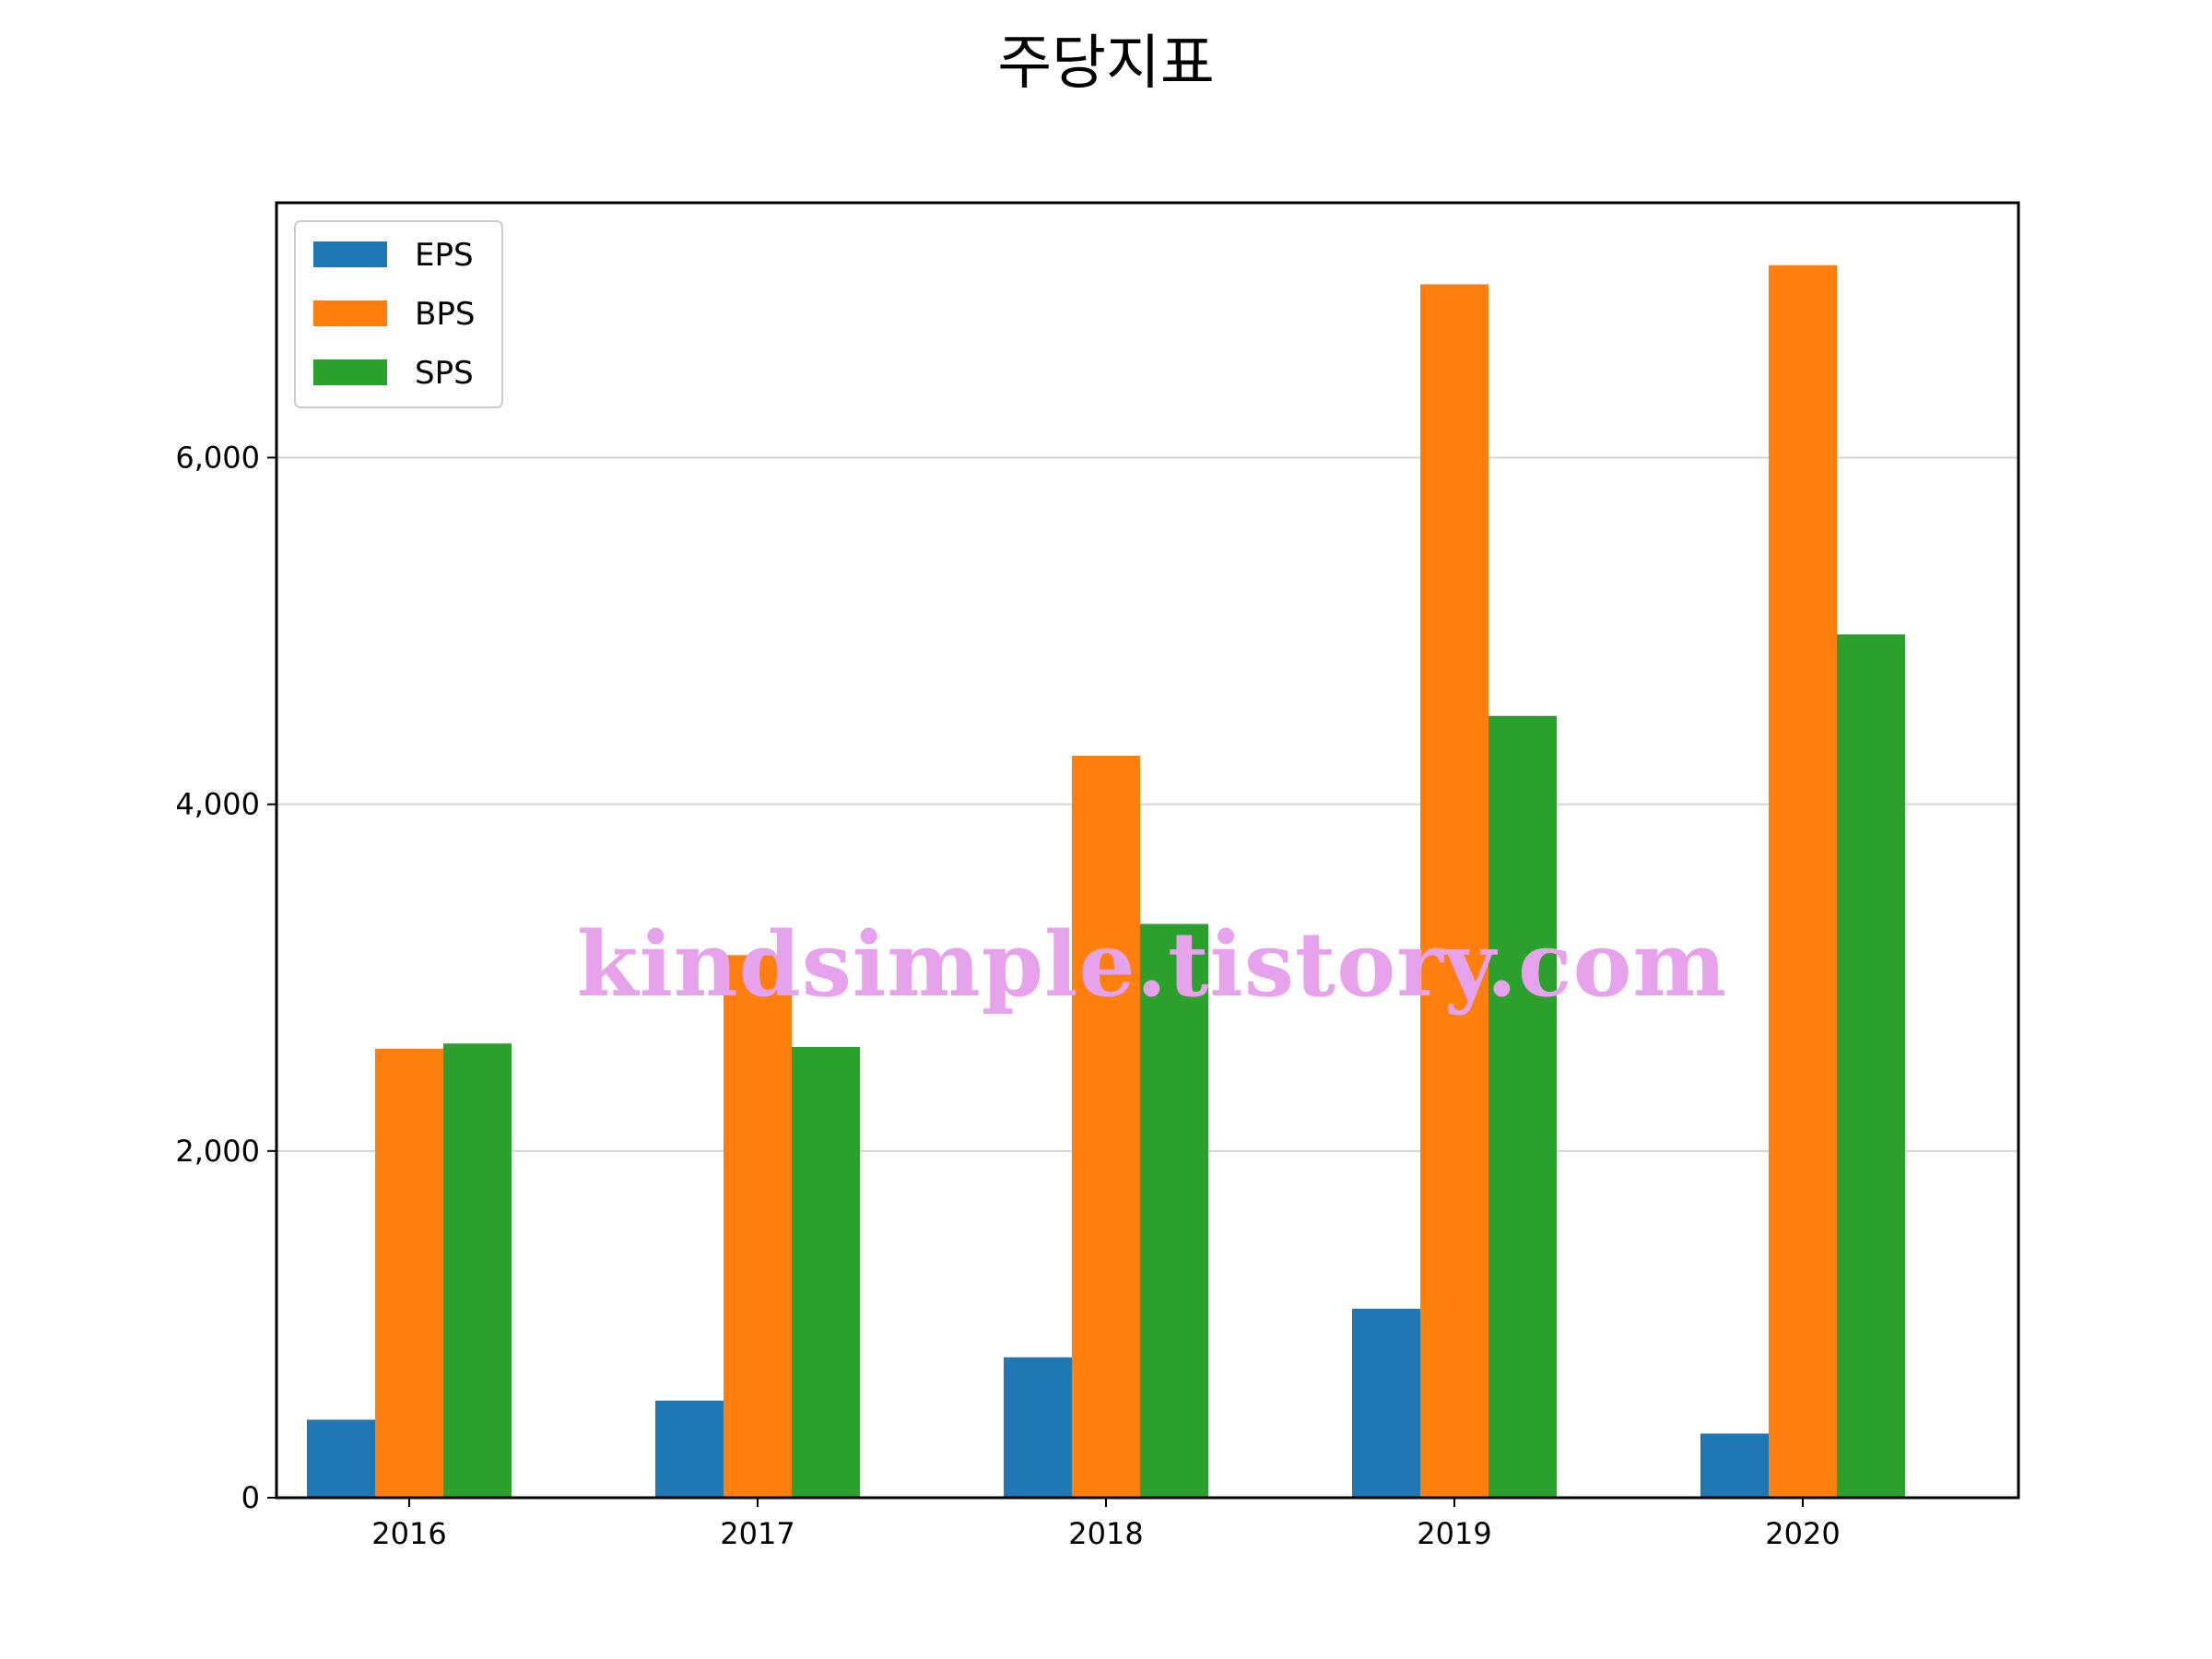  Describe the element at coordinates (408, 1533) in the screenshot. I see `x-tick-label: 2016` at that location.